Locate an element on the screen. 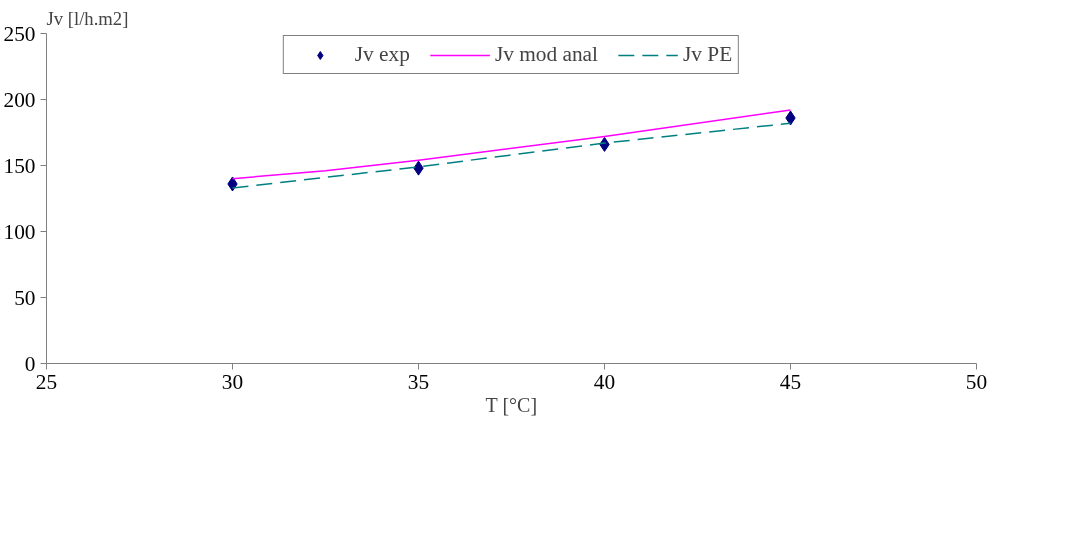  x-tick-label: 25 is located at coordinates (46, 381).